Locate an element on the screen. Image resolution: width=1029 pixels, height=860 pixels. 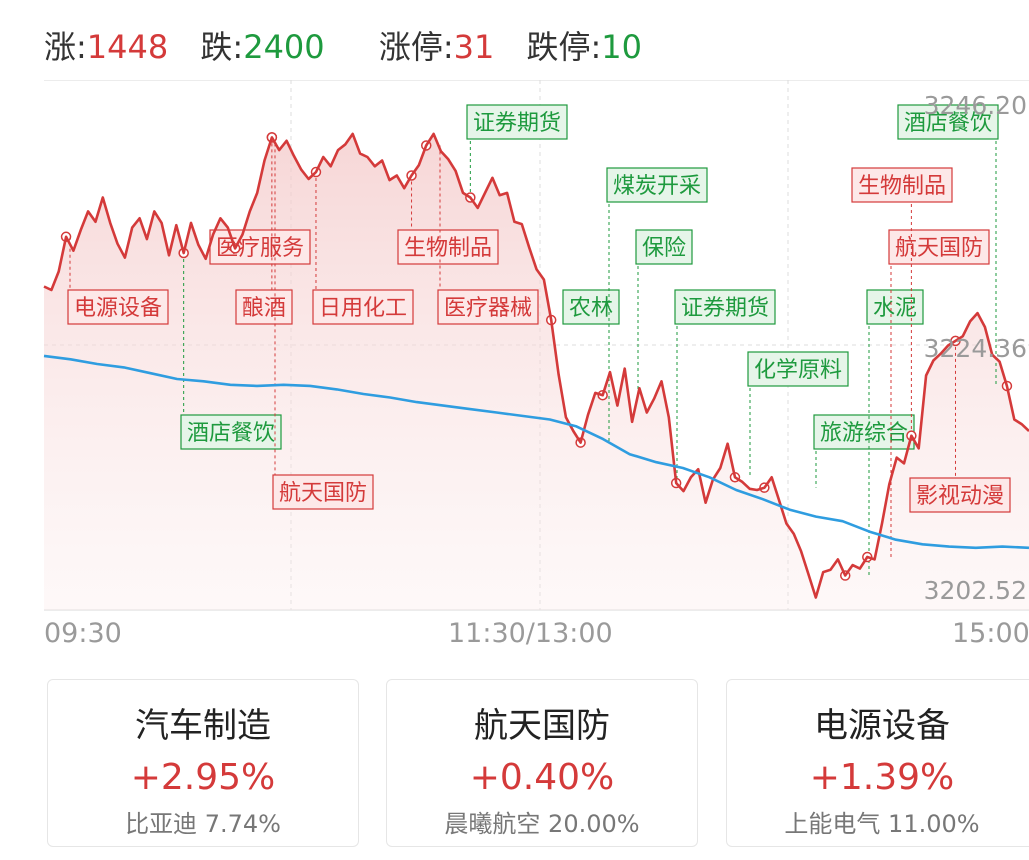
y-tick-high: 3246.20 is located at coordinates (975, 105).